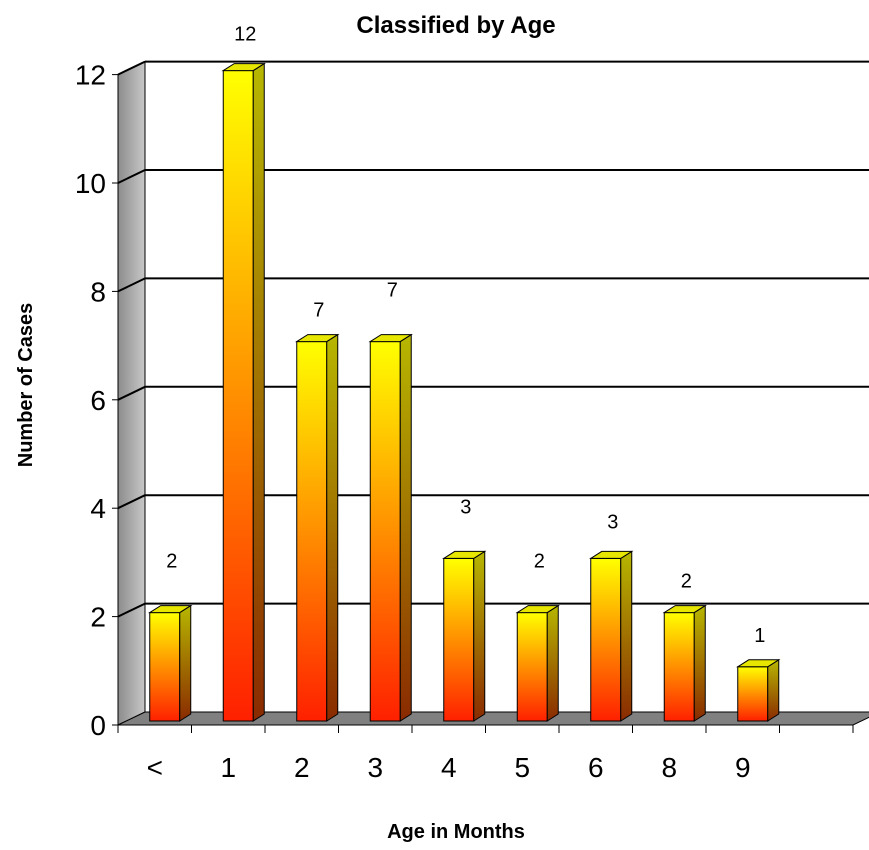  Describe the element at coordinates (90, 75) in the screenshot. I see `y-tick-label: 12` at that location.